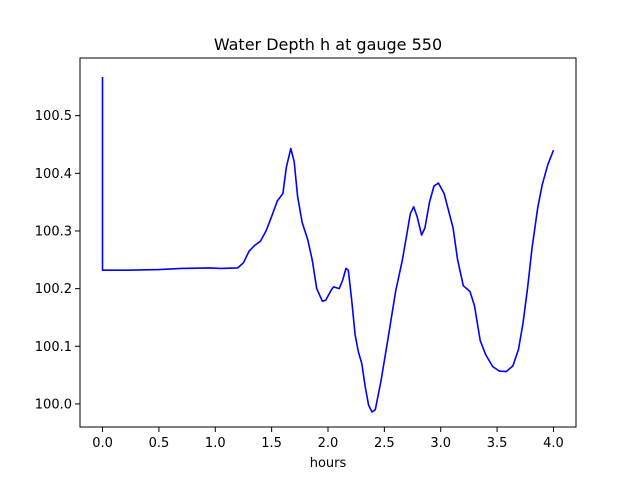  I want to click on x-axis: 0.0 0.5 1.0 1.5 2.0 2.5 3.0 3.5 4.0, so click(328, 439).